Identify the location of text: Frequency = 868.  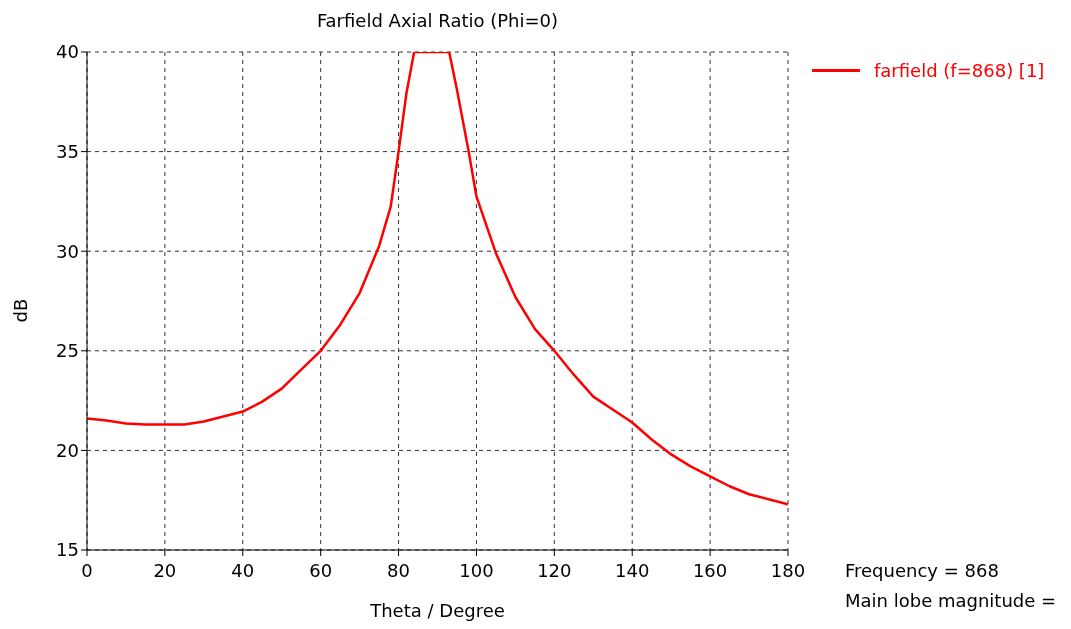
(922, 570).